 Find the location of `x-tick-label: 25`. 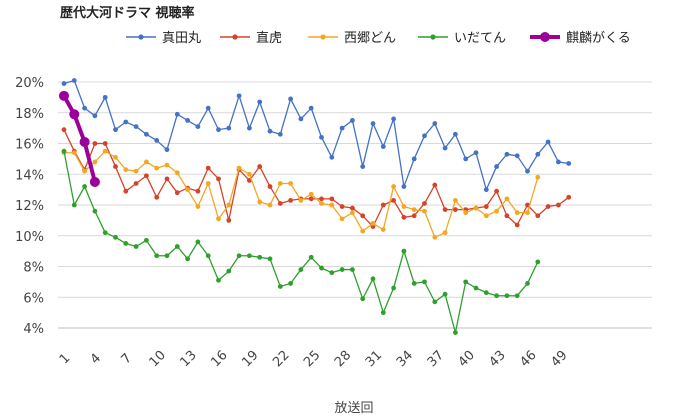

x-tick-label: 25 is located at coordinates (312, 359).